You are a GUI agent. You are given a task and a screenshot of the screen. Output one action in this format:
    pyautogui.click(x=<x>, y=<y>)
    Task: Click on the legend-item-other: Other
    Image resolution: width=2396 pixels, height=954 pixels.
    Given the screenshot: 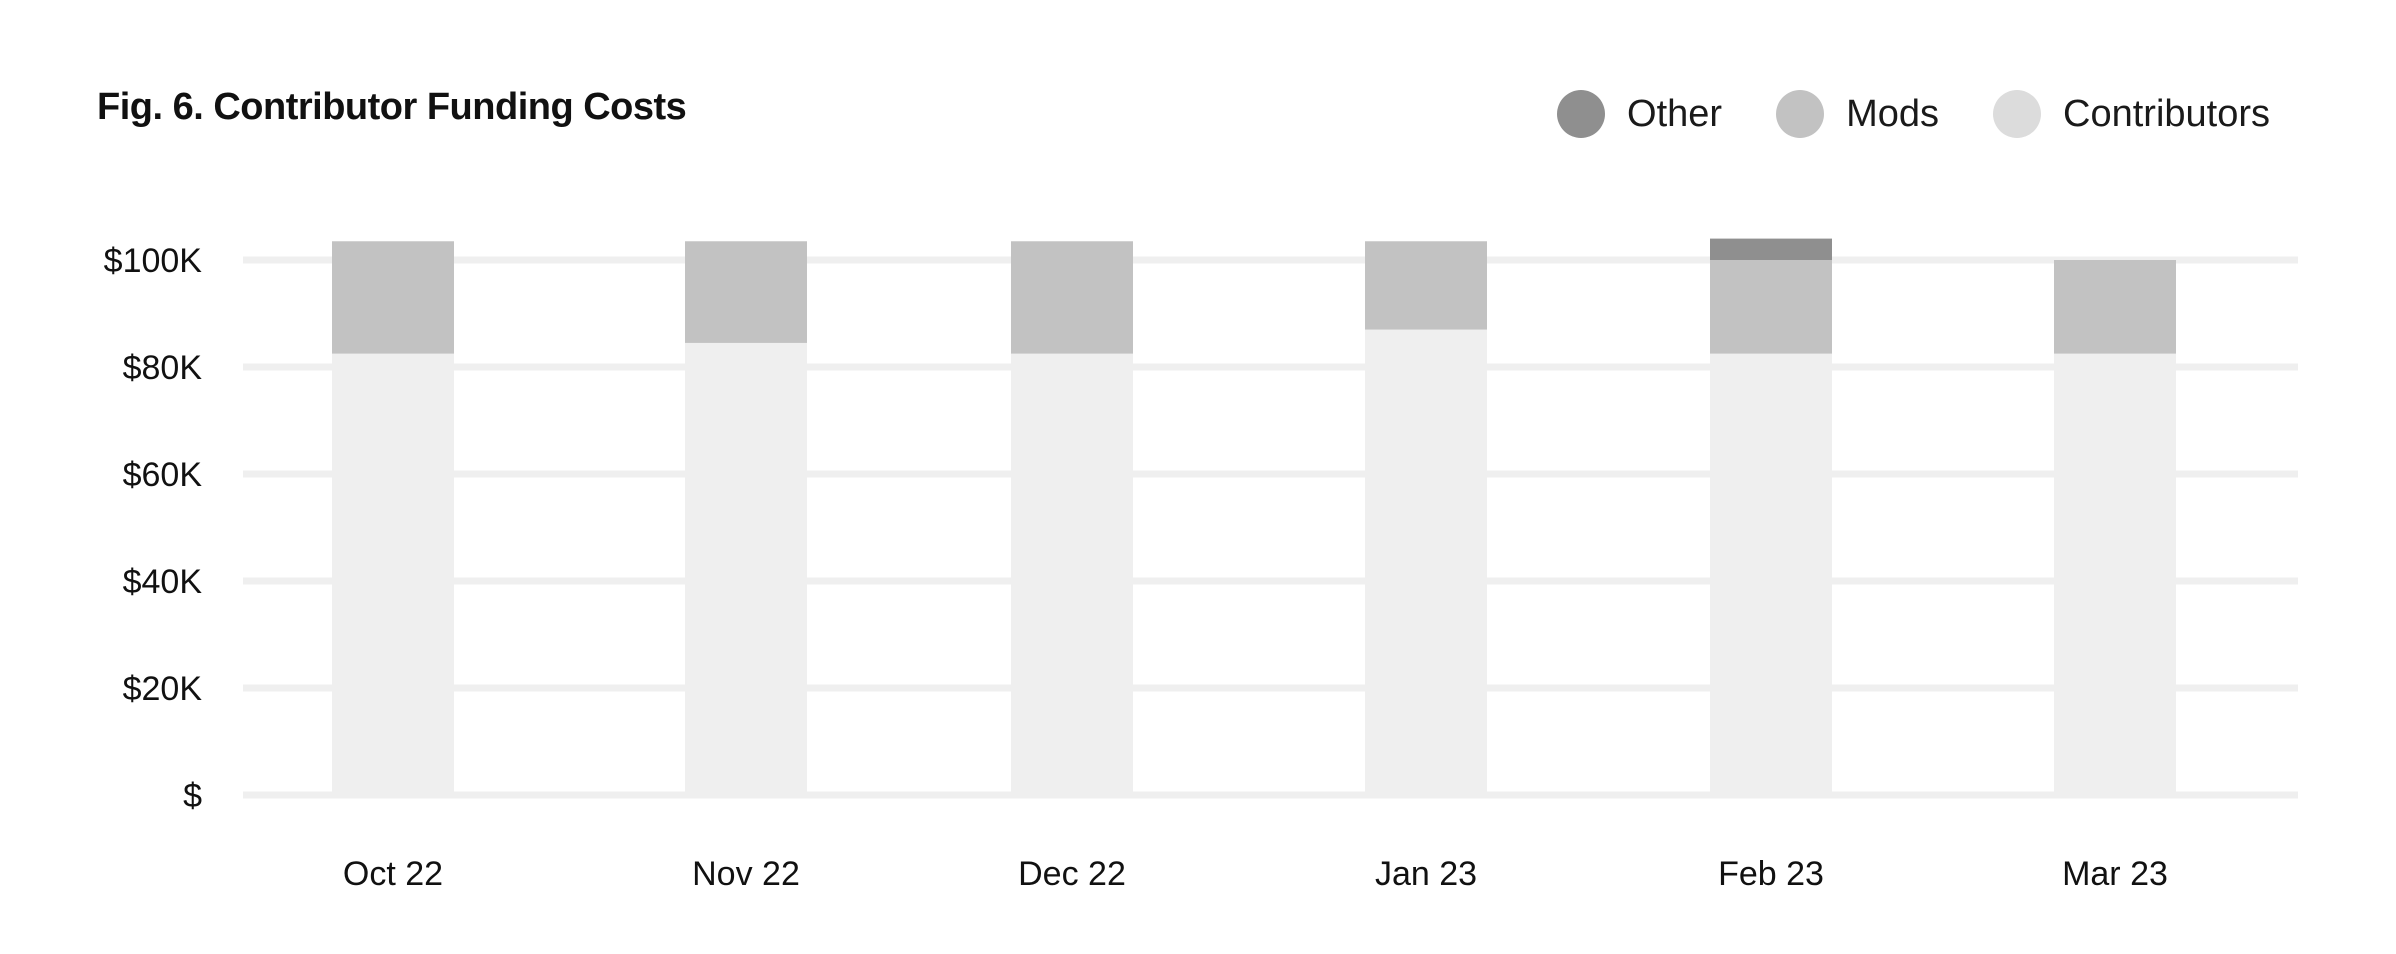 What is the action you would take?
    pyautogui.click(x=1639, y=114)
    